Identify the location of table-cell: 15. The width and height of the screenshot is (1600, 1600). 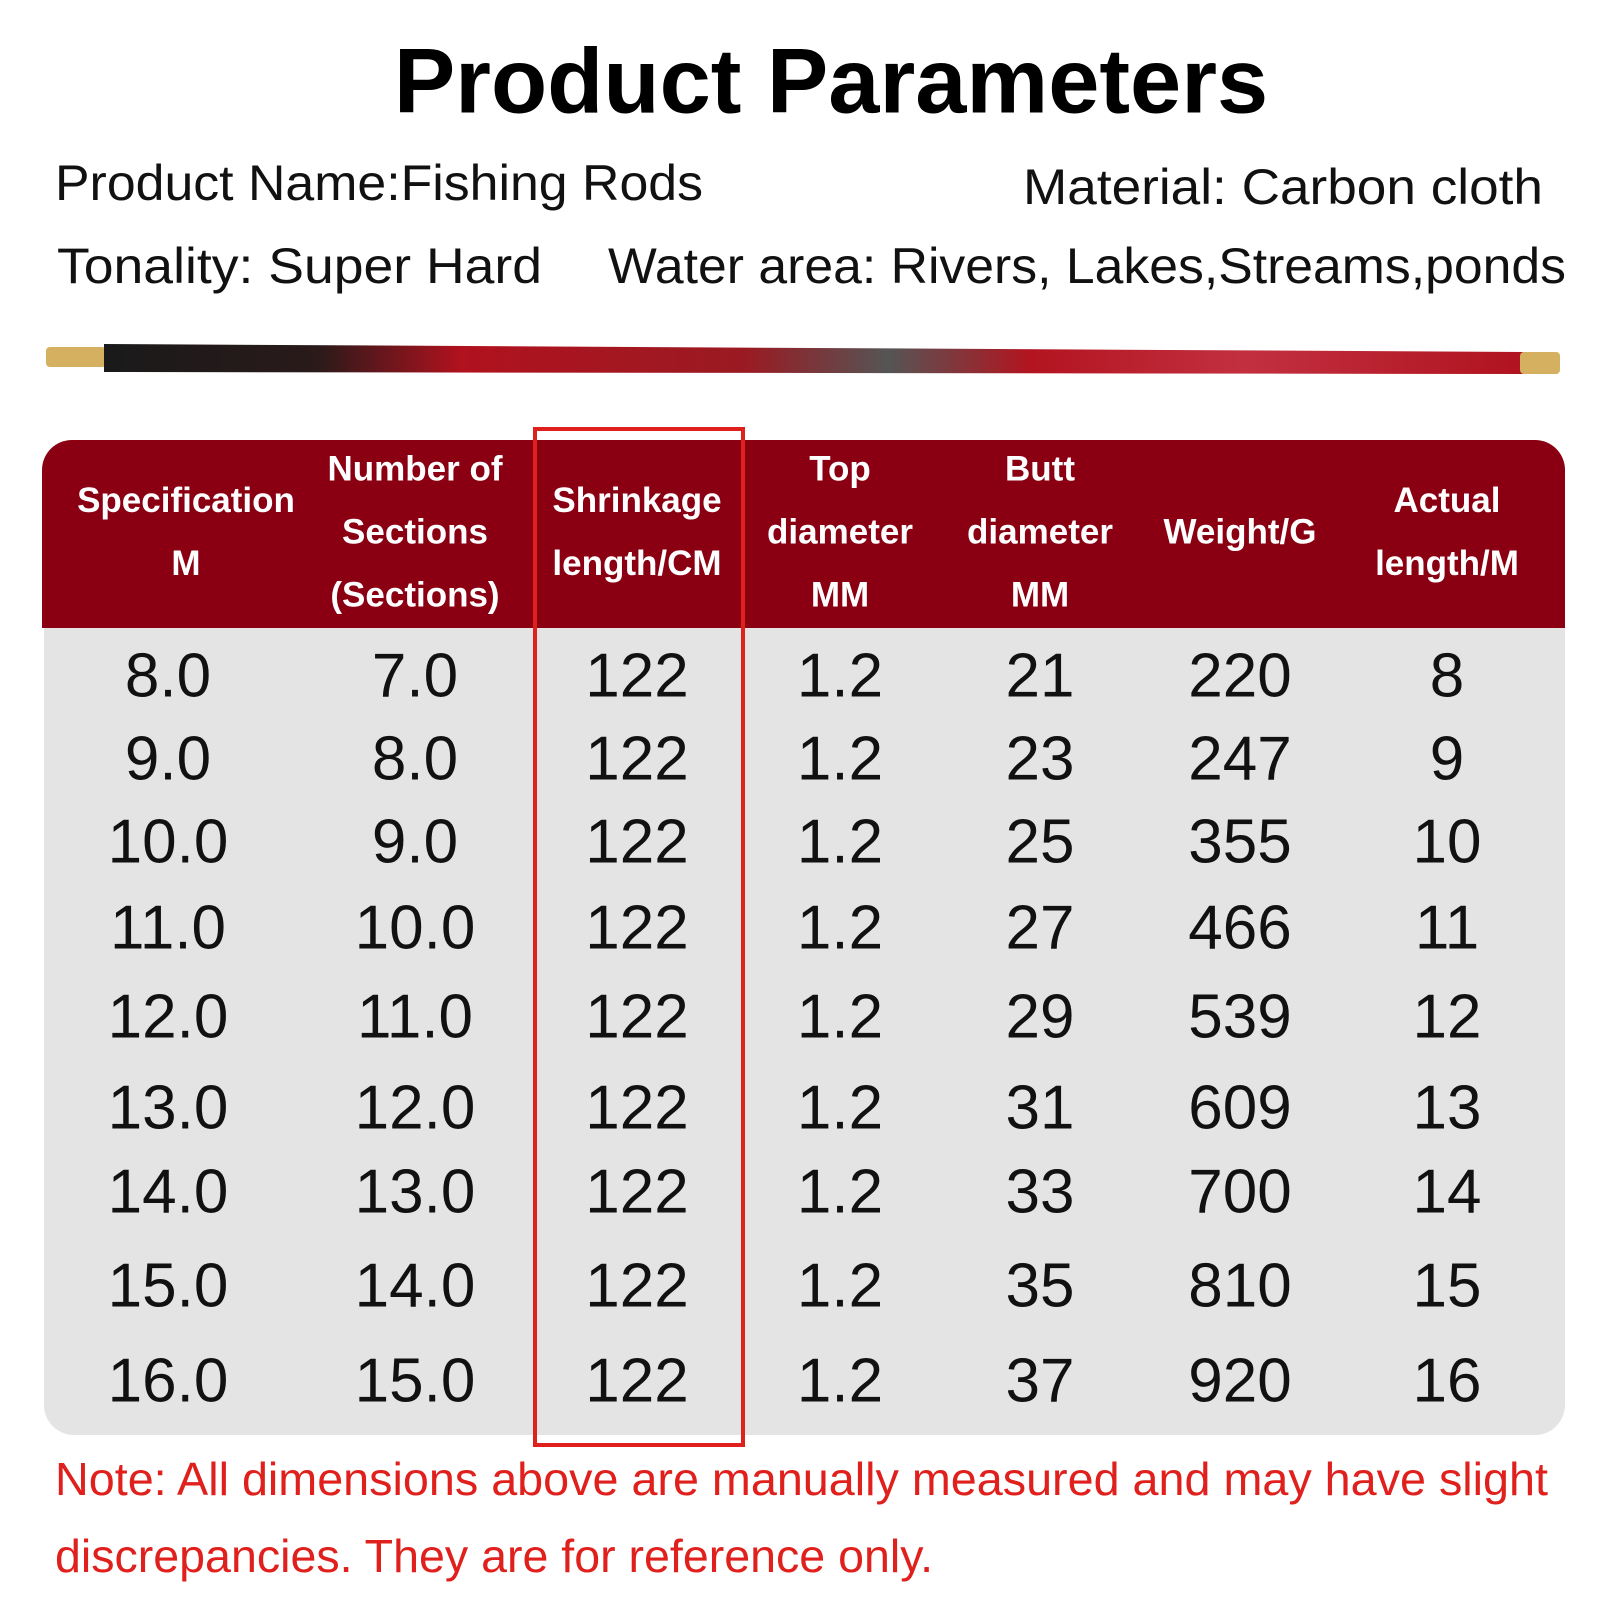
(1447, 1285).